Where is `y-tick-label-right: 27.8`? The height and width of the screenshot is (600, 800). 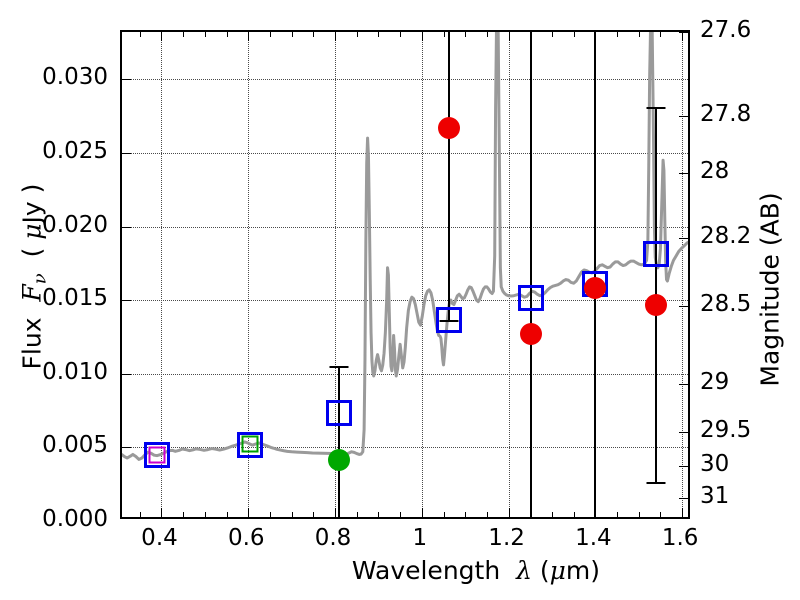
y-tick-label-right: 27.8 is located at coordinates (726, 113).